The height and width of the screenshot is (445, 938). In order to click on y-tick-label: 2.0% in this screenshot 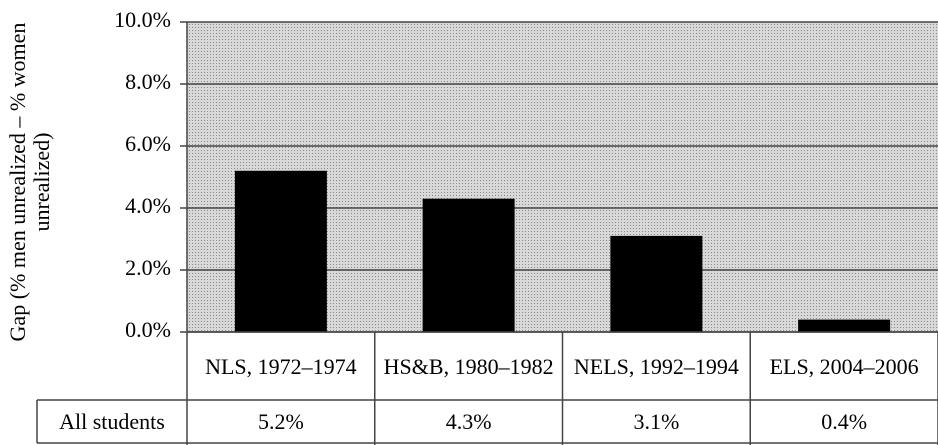, I will do `click(148, 267)`.